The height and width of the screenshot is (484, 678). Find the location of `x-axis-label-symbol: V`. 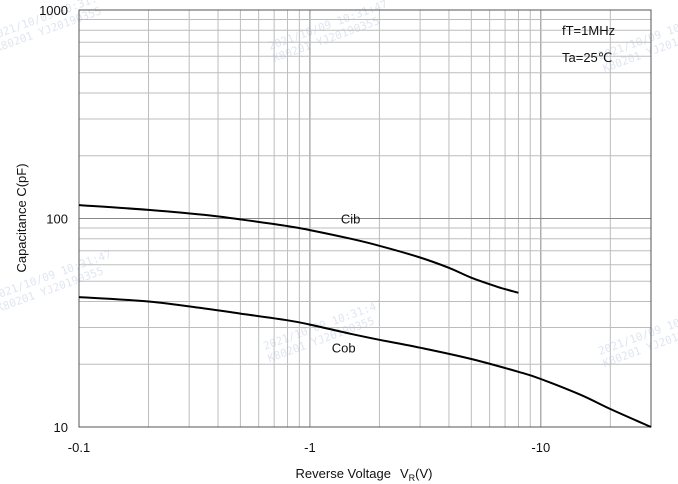

x-axis-label-symbol: V is located at coordinates (404, 473).